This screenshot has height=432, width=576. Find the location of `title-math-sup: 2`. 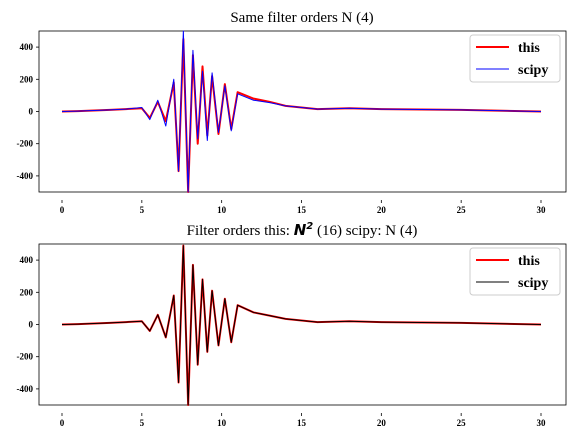

title-math-sup: 2 is located at coordinates (309, 226).